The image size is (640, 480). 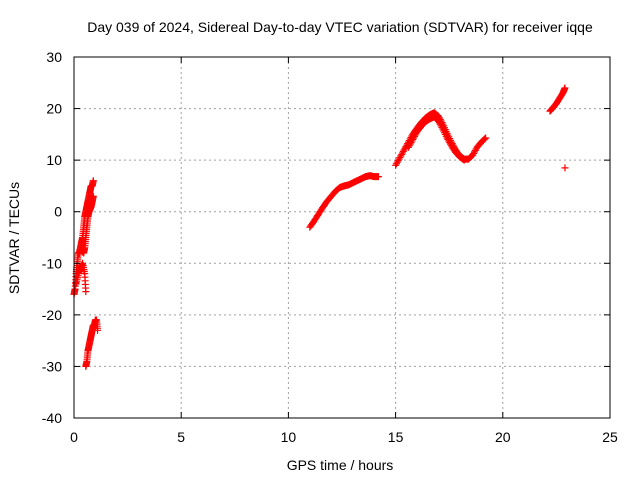 I want to click on y-tick-label: -20, so click(x=52, y=315).